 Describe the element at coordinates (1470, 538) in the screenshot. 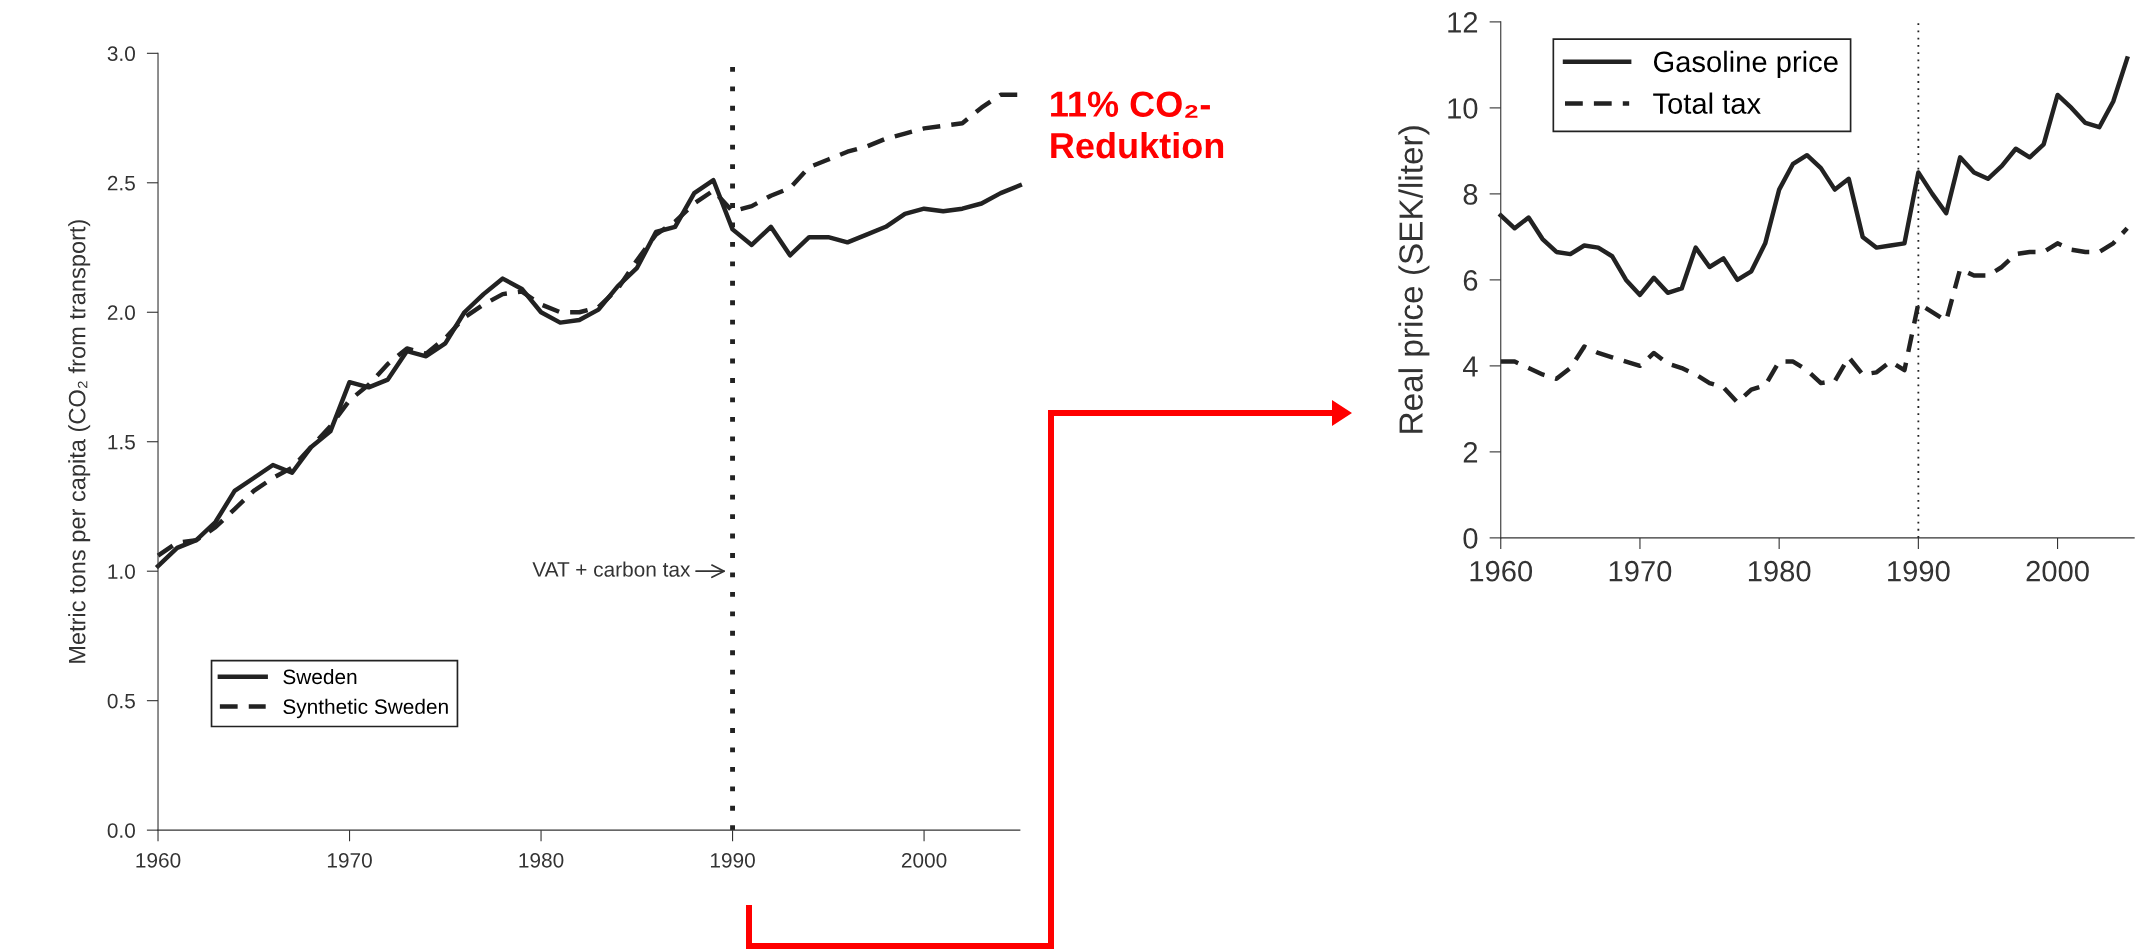

I see `y-tick-label: 0` at that location.